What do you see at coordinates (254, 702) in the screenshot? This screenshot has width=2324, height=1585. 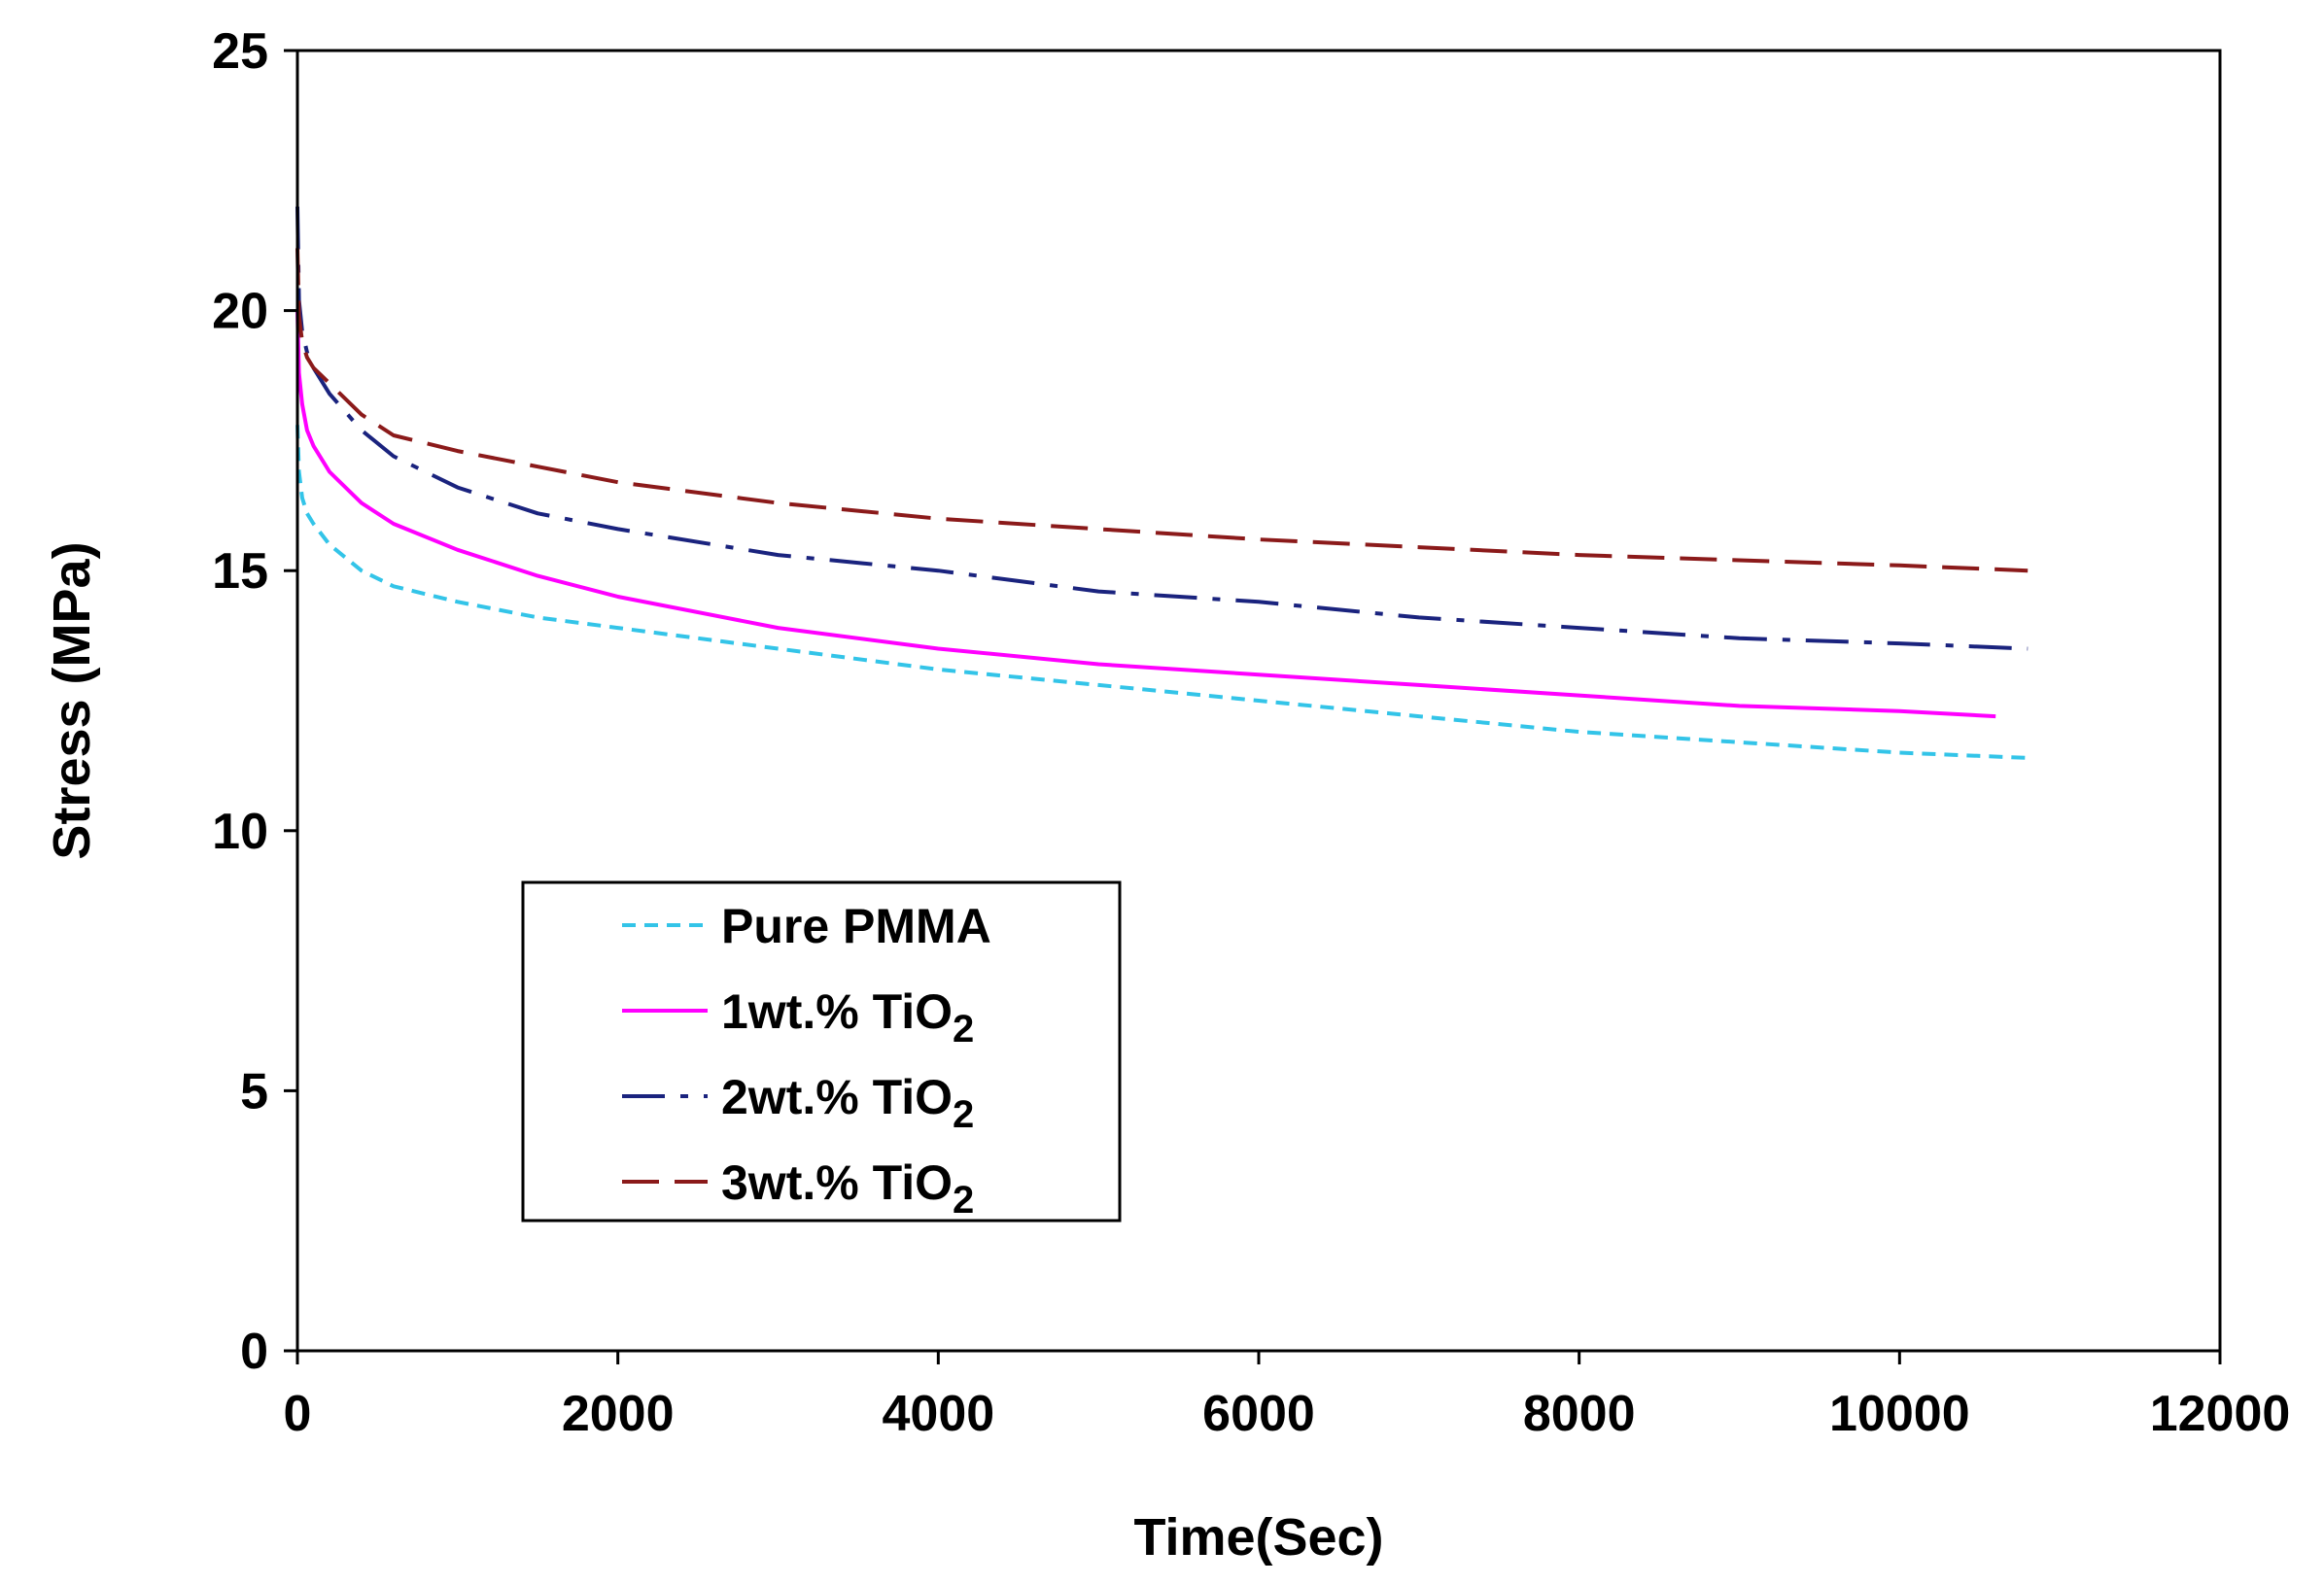 I see `y-axis: 0 5 10 15 20 25` at bounding box center [254, 702].